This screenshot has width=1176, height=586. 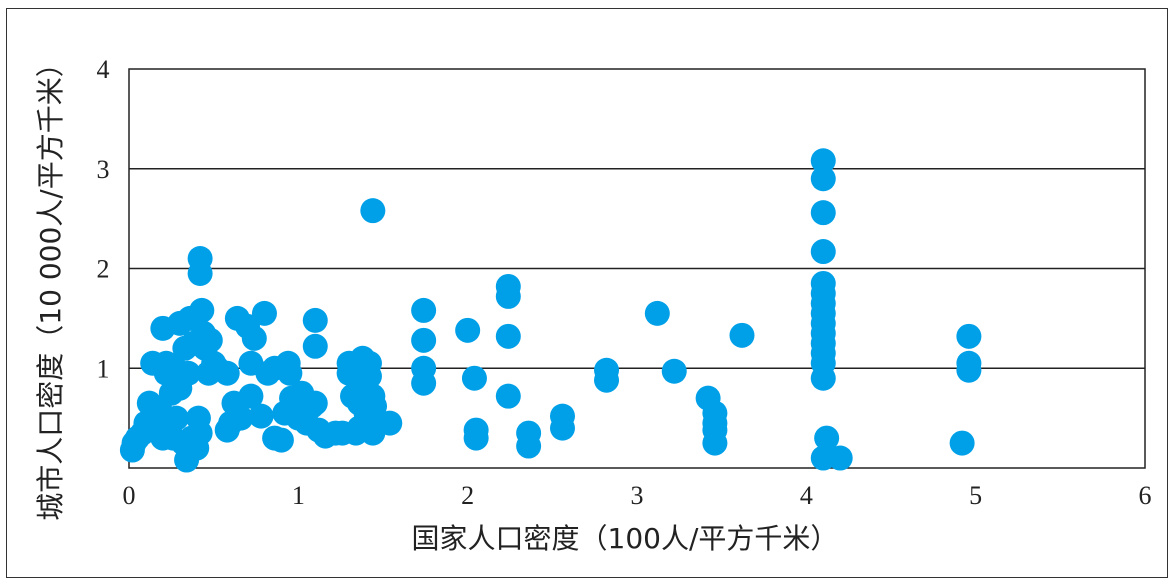 What do you see at coordinates (298, 495) in the screenshot?
I see `x-tick-label: 1` at bounding box center [298, 495].